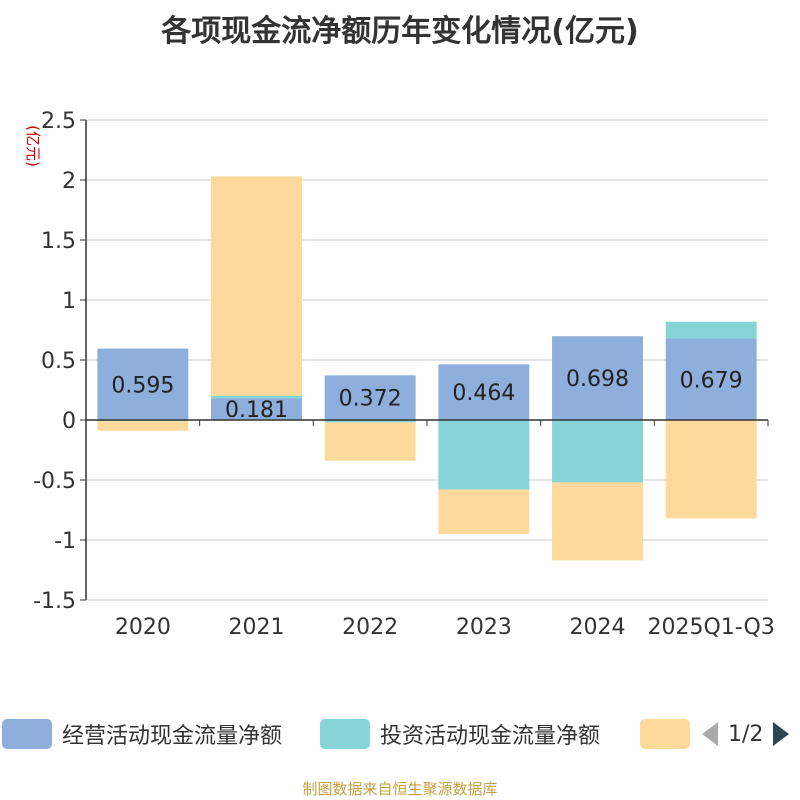 This screenshot has width=800, height=800. What do you see at coordinates (143, 426) in the screenshot?
I see `bar-financing-2020` at bounding box center [143, 426].